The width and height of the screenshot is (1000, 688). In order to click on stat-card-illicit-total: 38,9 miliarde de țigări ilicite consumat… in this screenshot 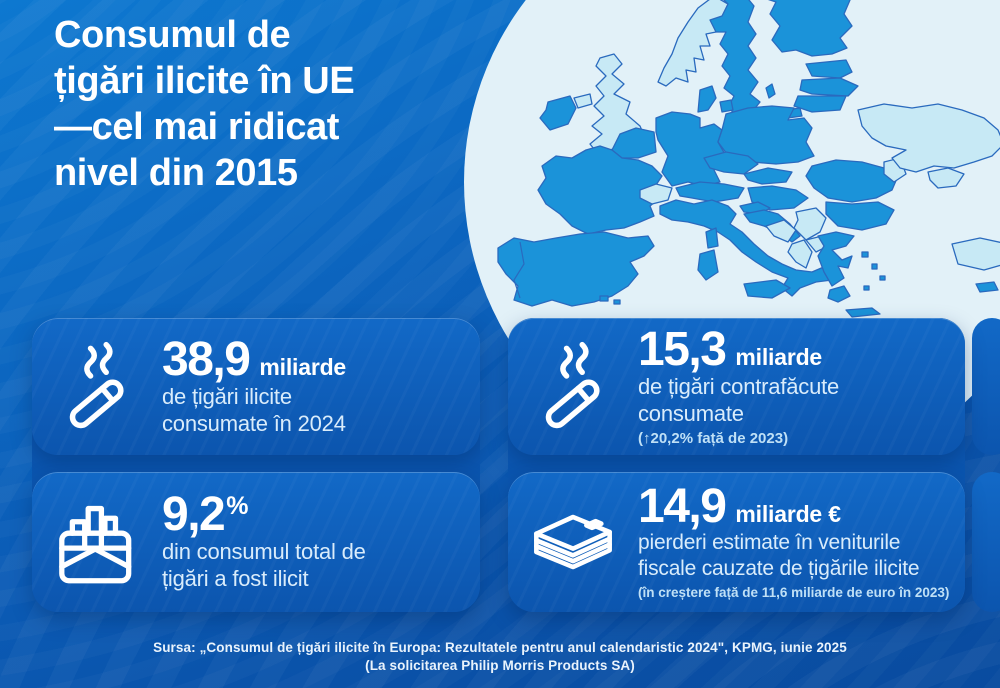, I will do `click(256, 386)`.